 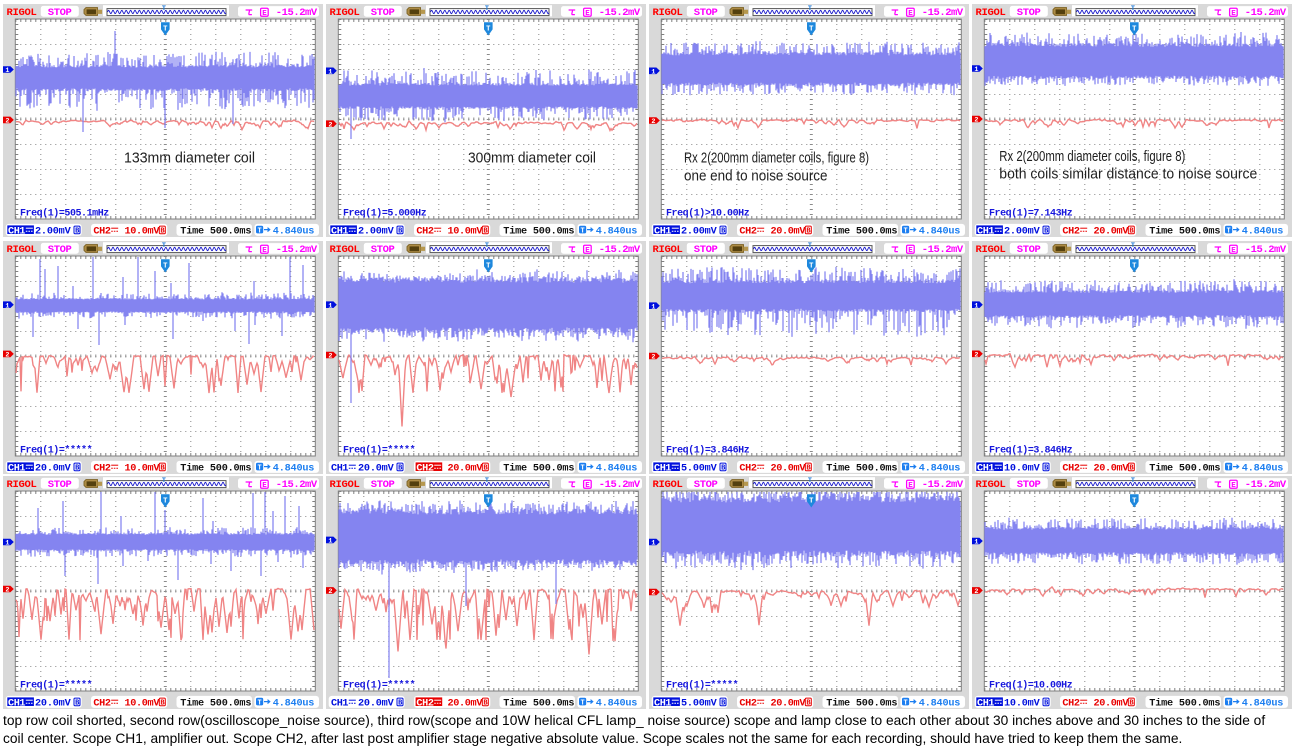 I want to click on svg-text: 133mm diameter coil, so click(x=189, y=159).